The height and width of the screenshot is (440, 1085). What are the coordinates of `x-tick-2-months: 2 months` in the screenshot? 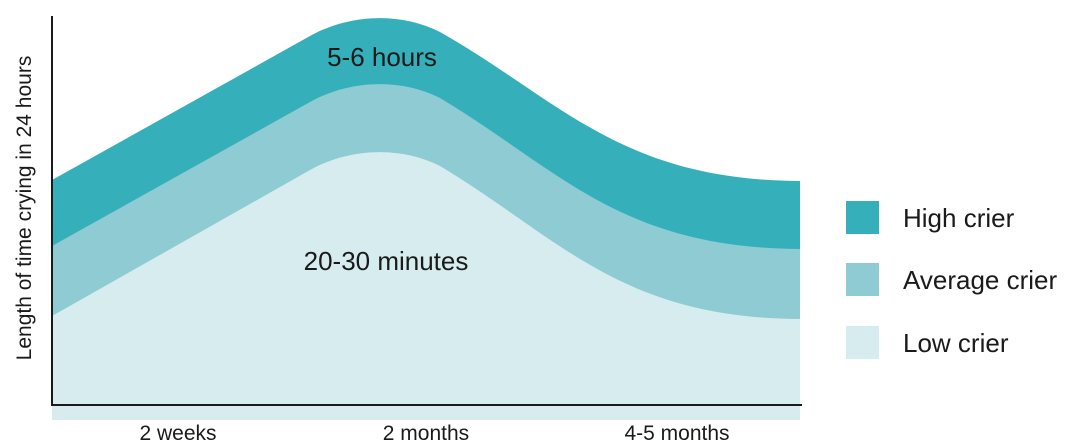 It's located at (426, 431).